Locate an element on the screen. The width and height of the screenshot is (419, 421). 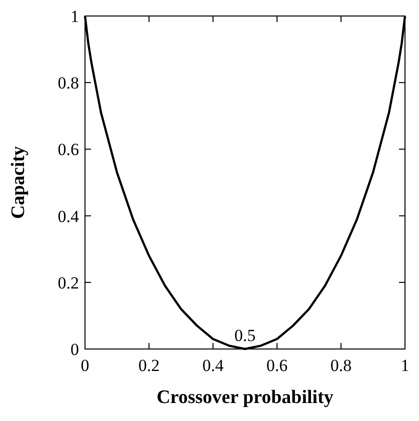
annotation: 0.5 is located at coordinates (245, 335).